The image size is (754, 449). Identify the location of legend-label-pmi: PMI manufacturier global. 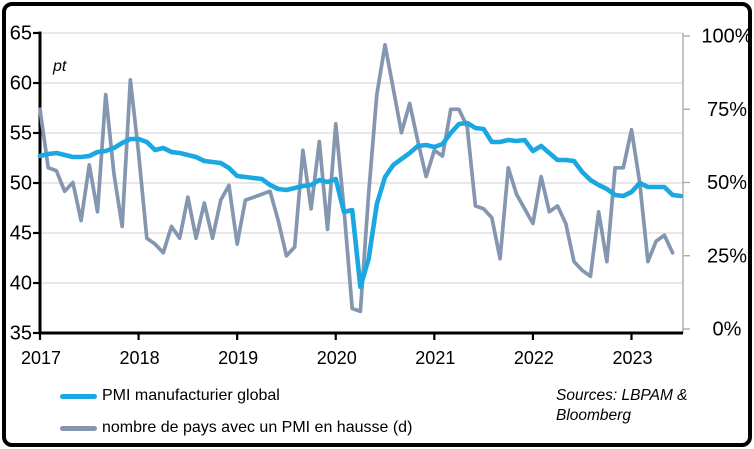
(191, 395).